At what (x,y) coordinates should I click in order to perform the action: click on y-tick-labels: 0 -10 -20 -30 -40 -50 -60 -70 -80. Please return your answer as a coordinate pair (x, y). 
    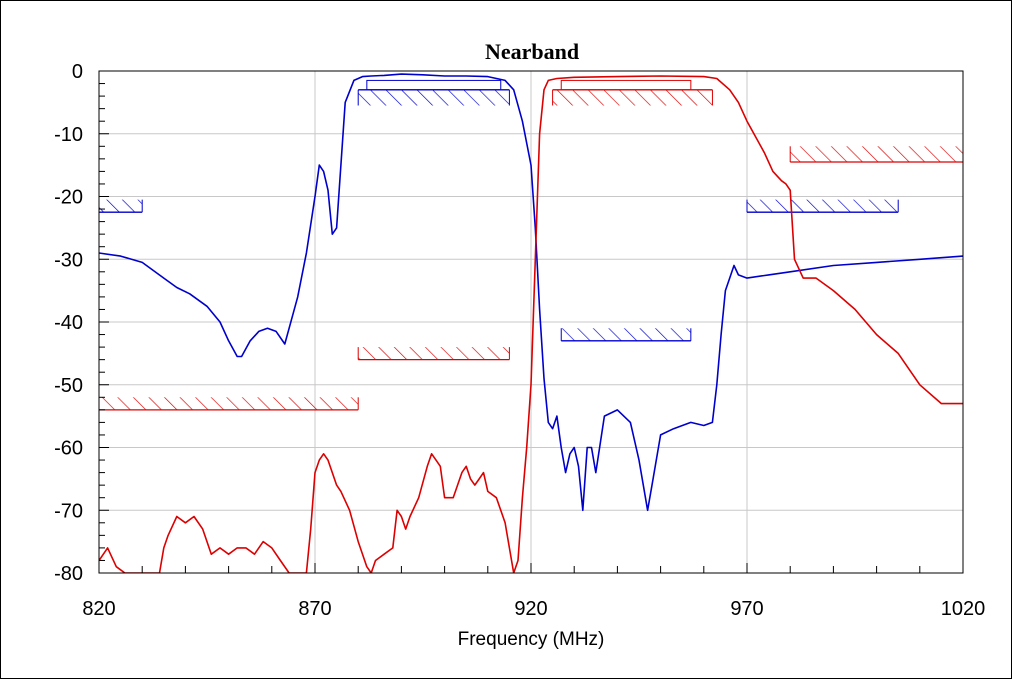
    Looking at the image, I should click on (68, 323).